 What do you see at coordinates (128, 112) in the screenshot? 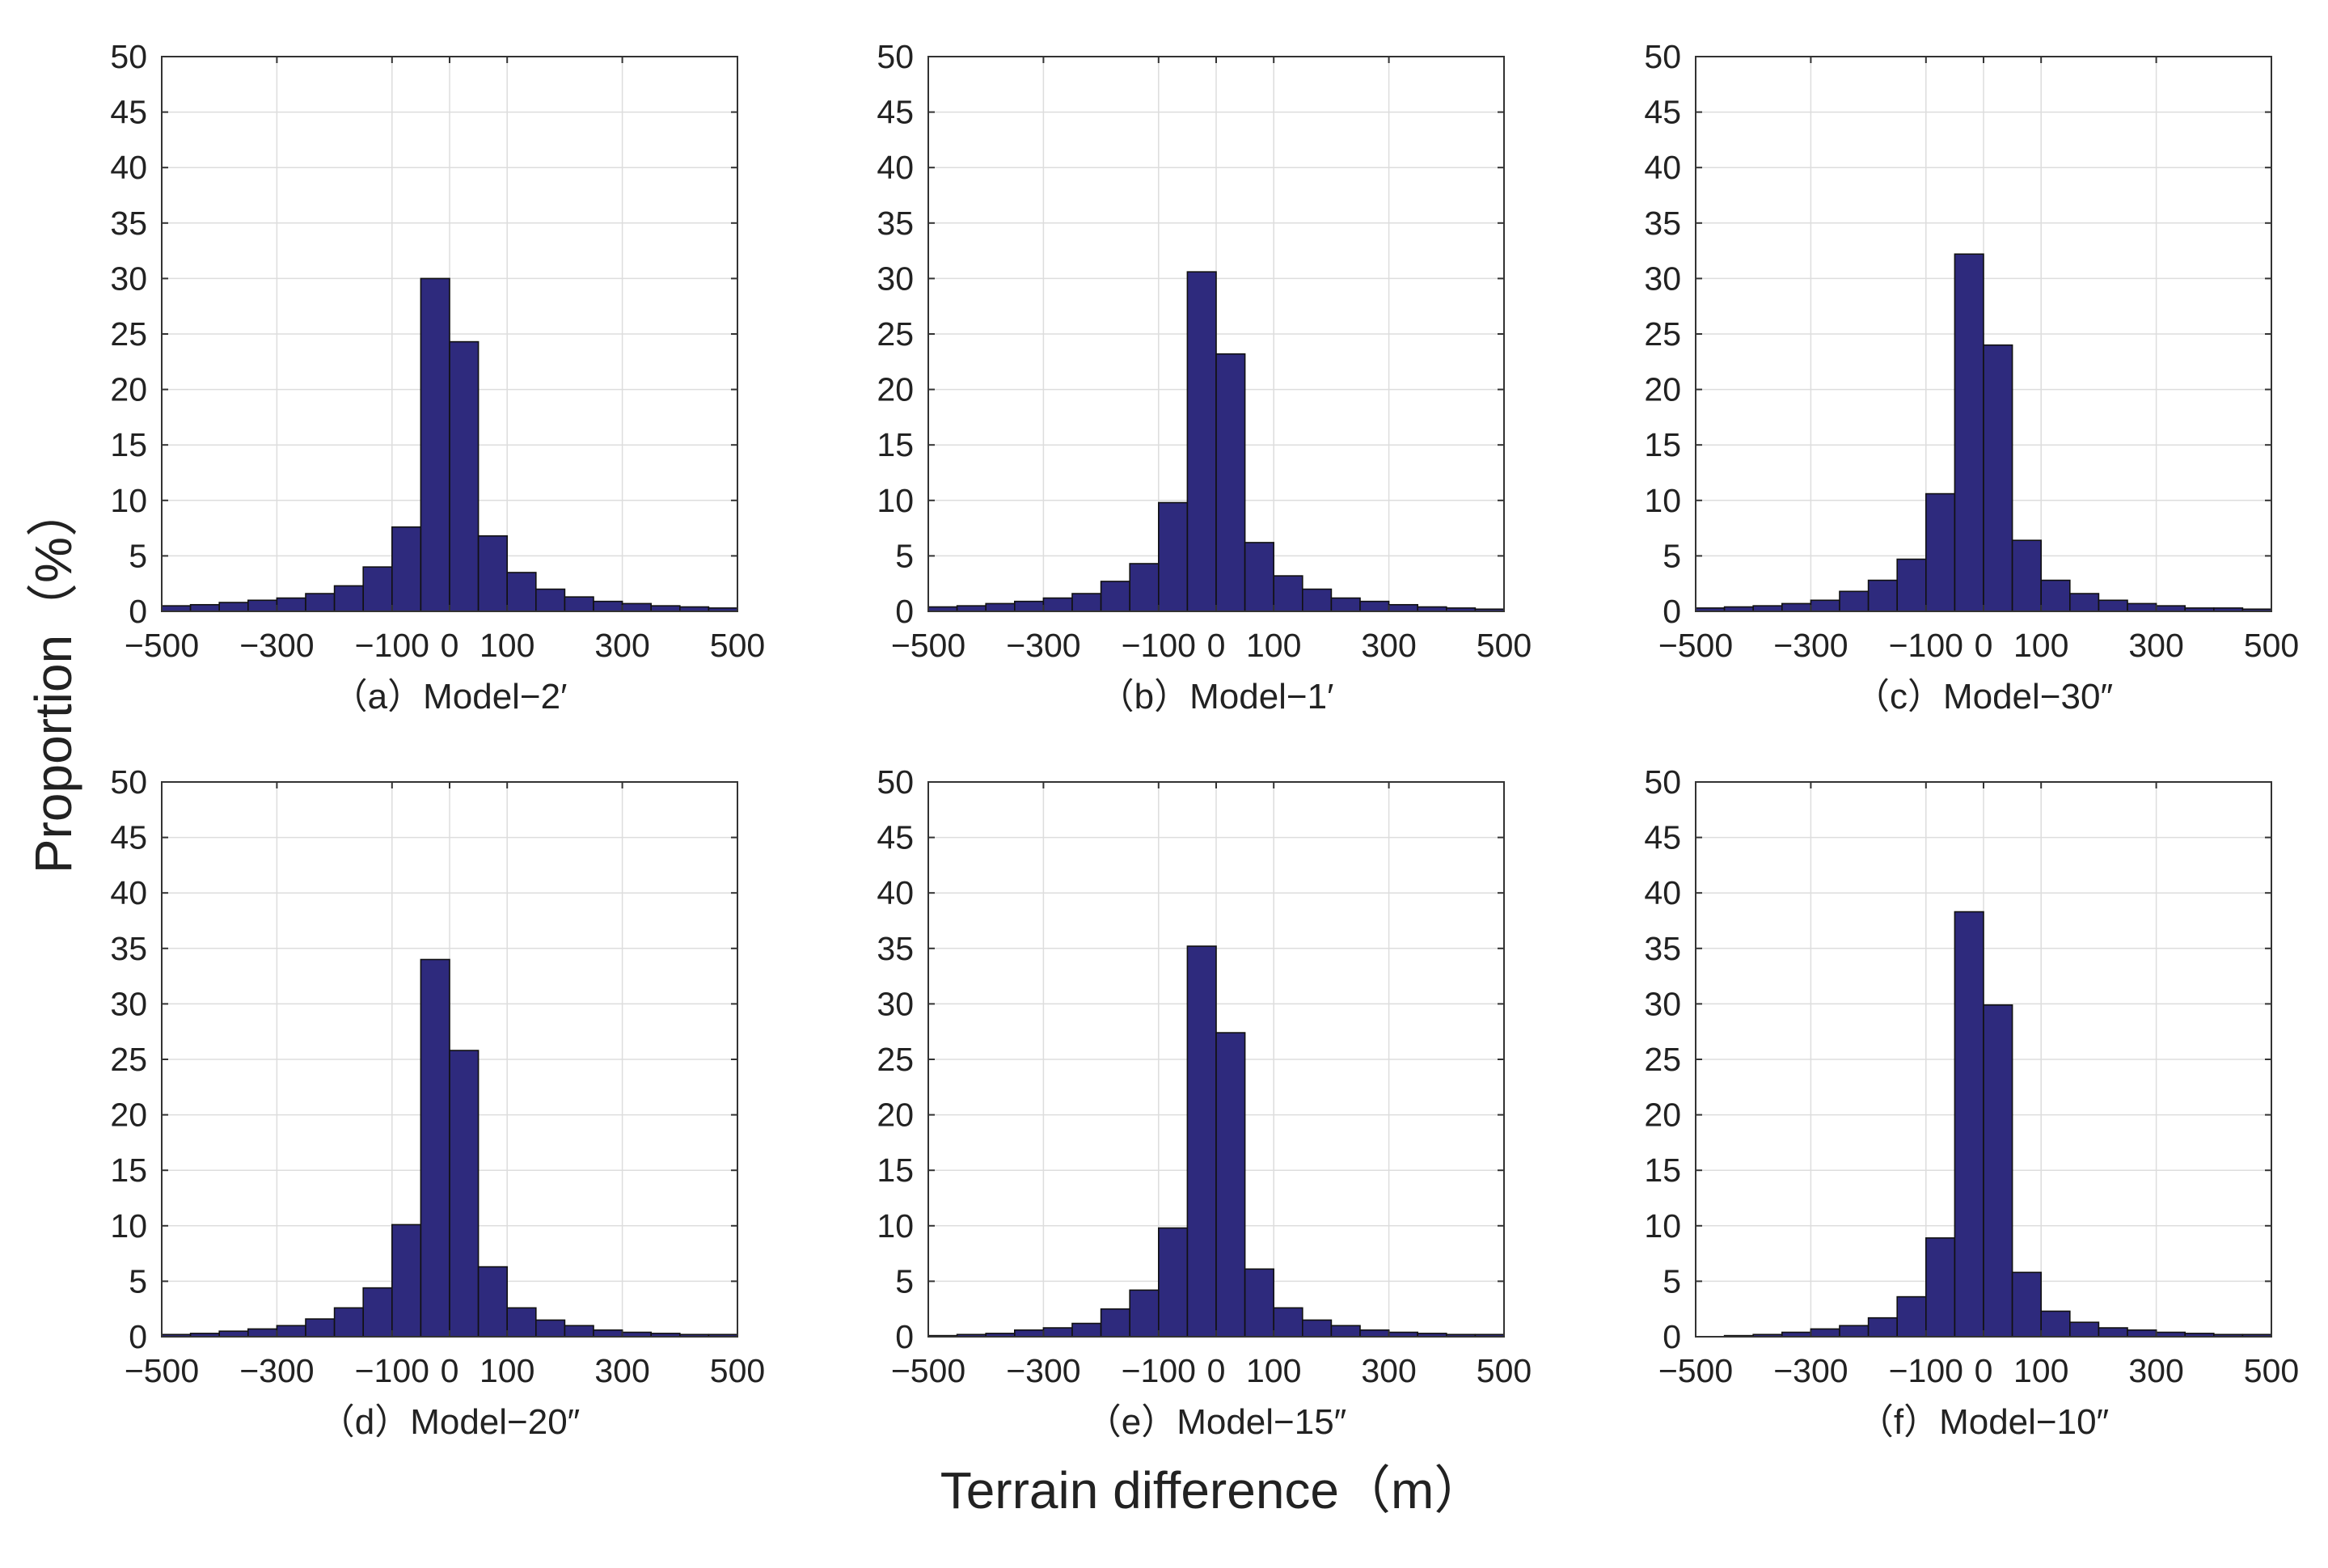
I see `y-tick-label: 45` at bounding box center [128, 112].